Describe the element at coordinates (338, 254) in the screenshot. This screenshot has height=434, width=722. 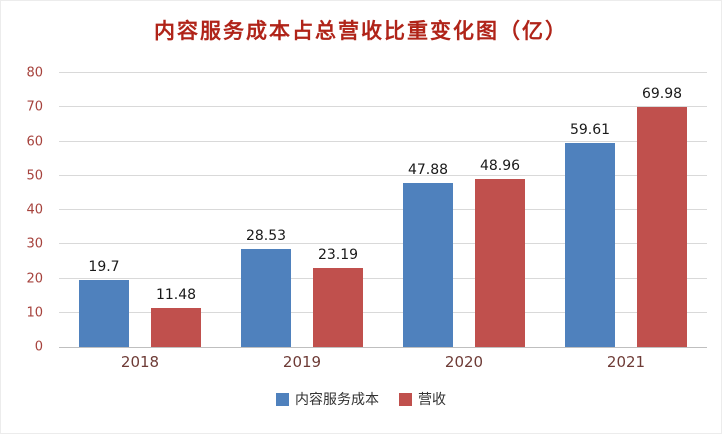
I see `bar-value-label: 23.19` at that location.